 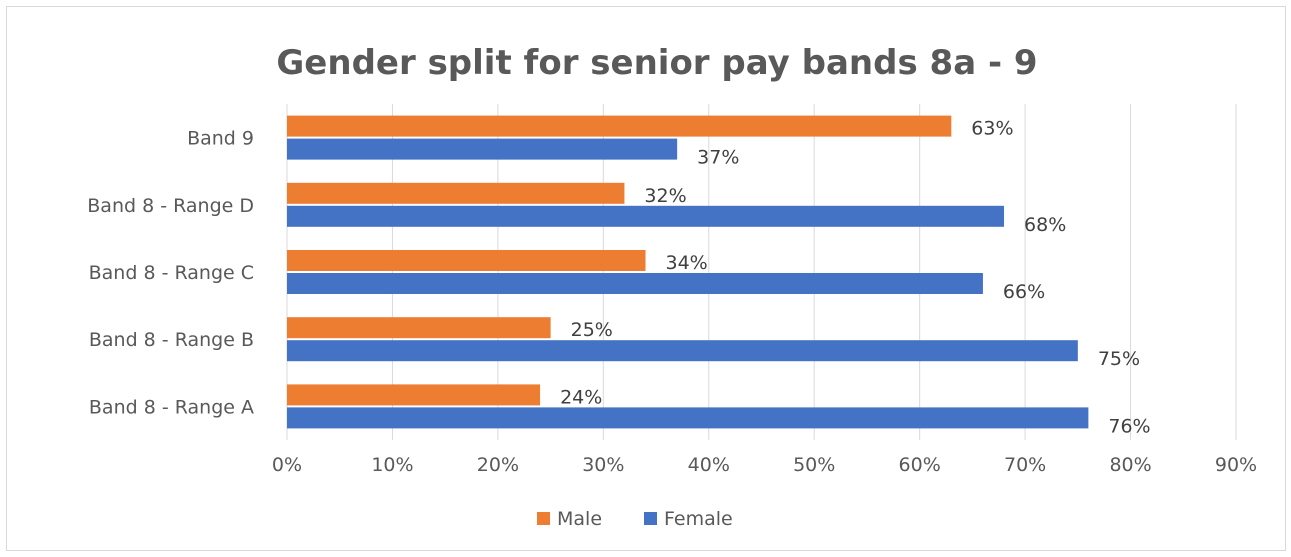 What do you see at coordinates (656, 63) in the screenshot?
I see `chart-title: Gender split for senior pay bands 8a - 9` at bounding box center [656, 63].